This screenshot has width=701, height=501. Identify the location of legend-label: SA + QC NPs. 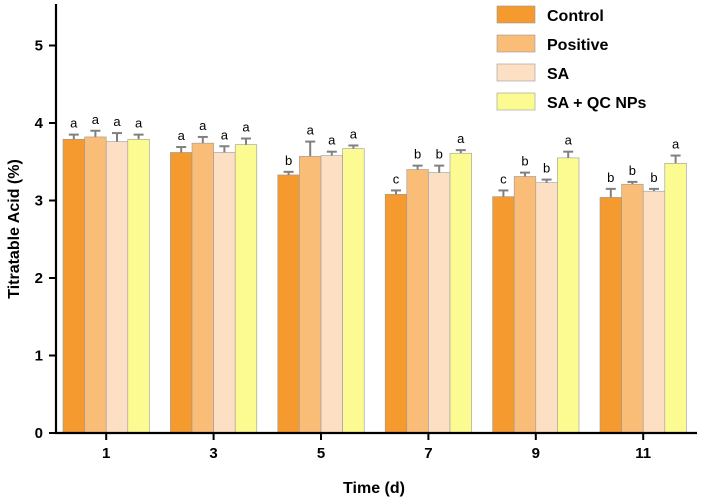
(597, 103).